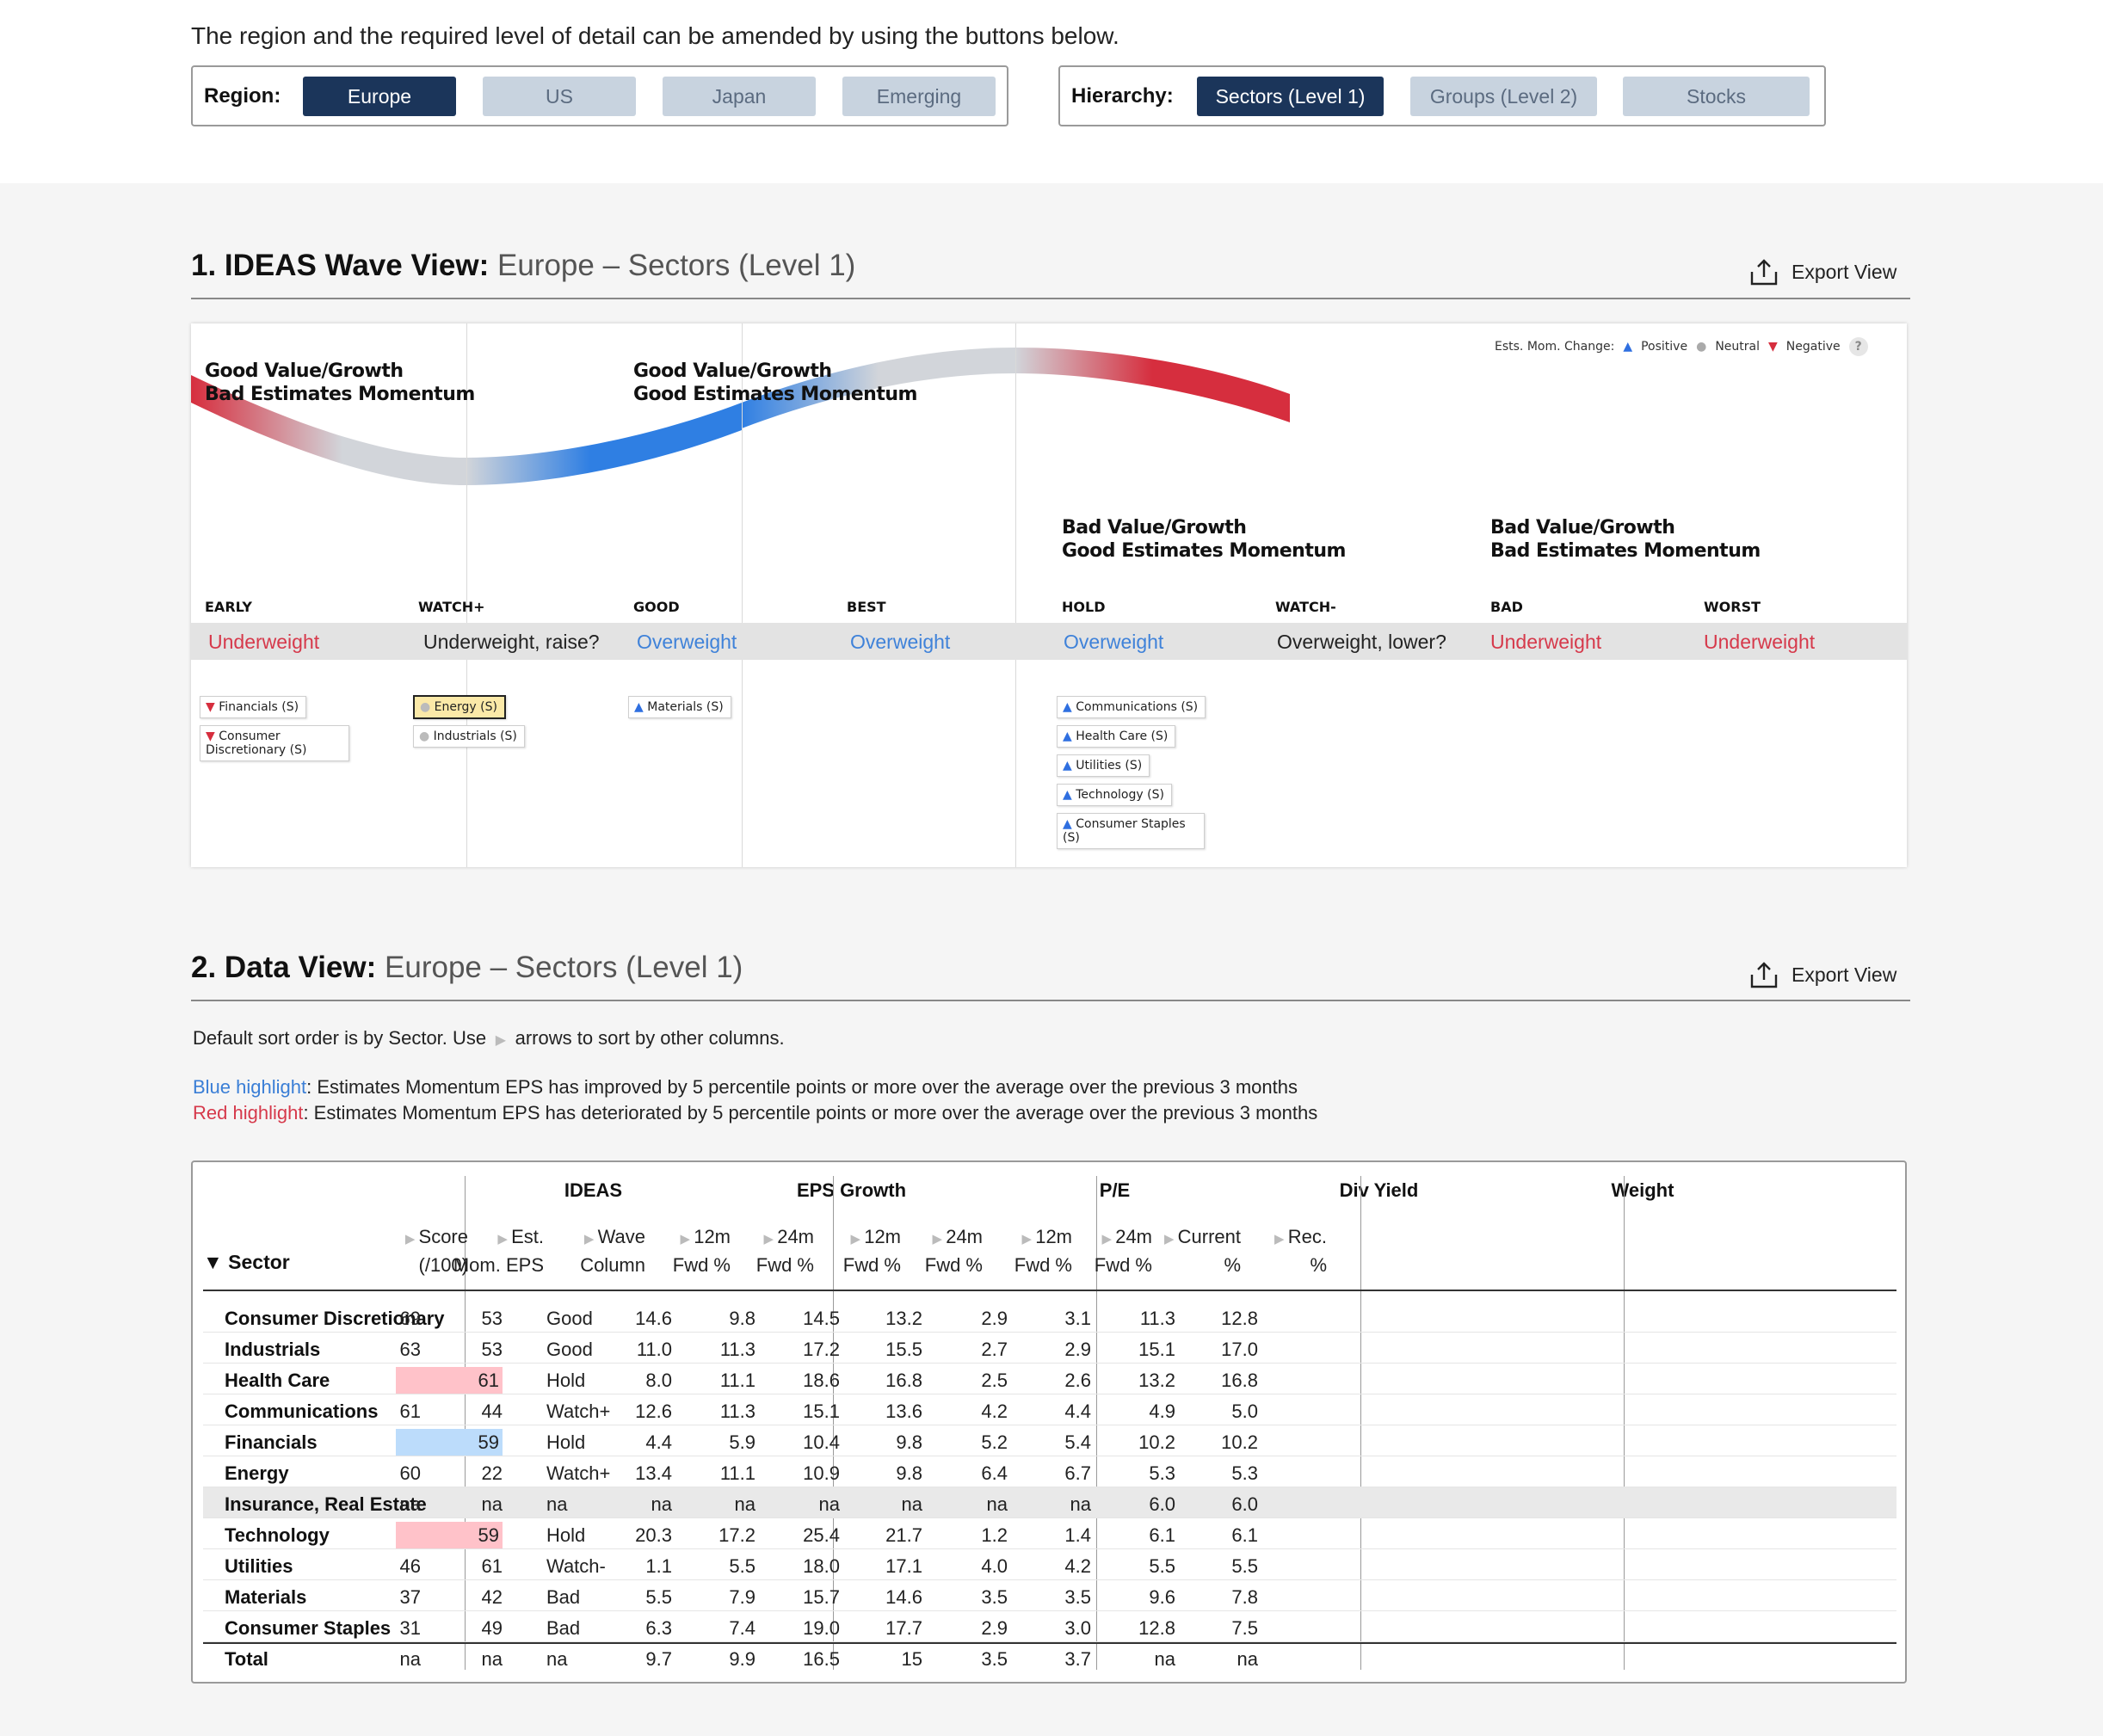 Image resolution: width=2103 pixels, height=1736 pixels. Describe the element at coordinates (1103, 765) in the screenshot. I see `sector-chip-utilities: ▲ Utilities (S)` at that location.